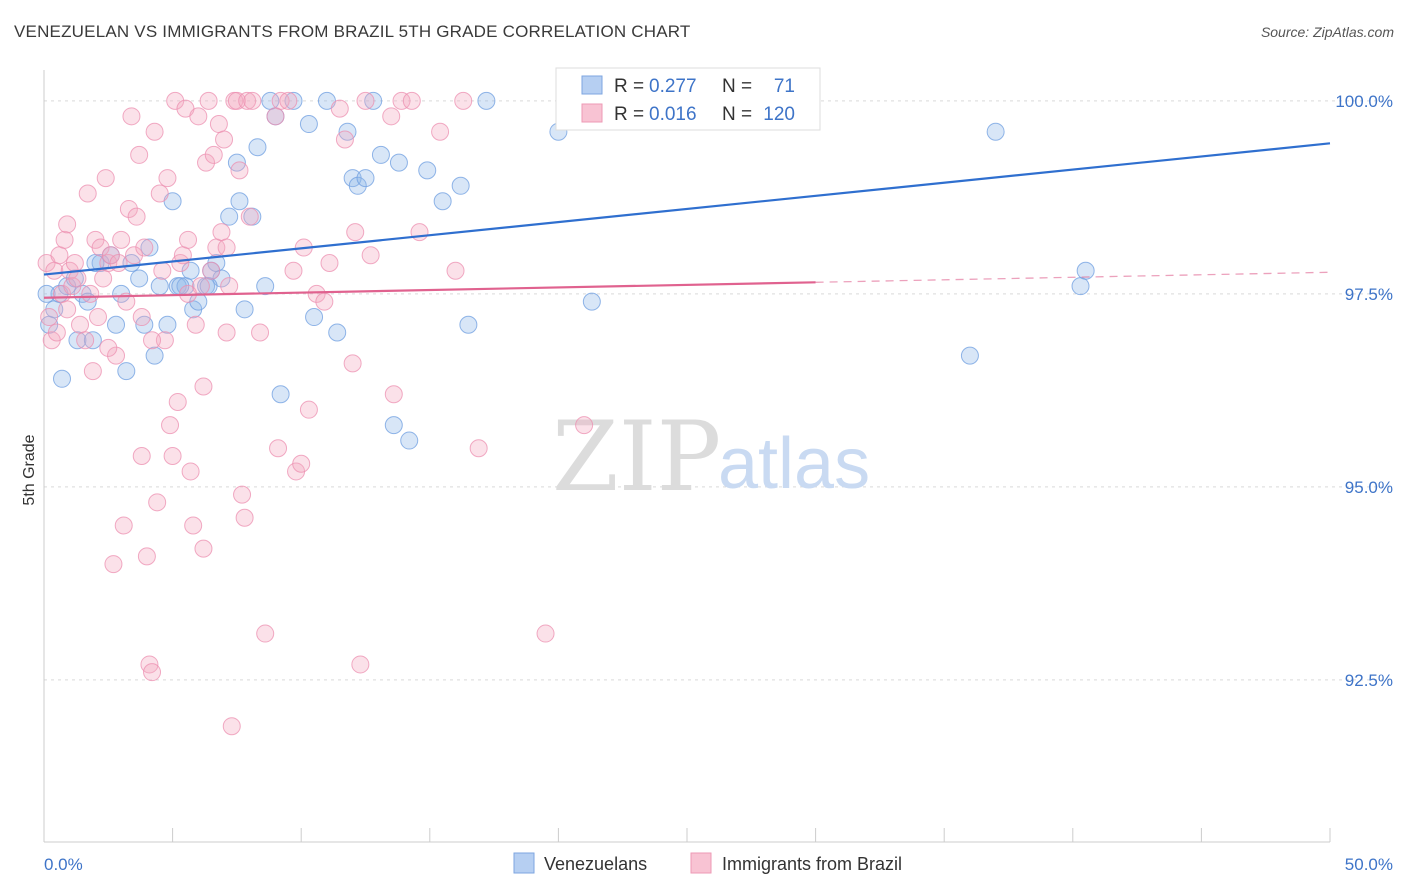  I want to click on y-tick-label: 97.5%, so click(1369, 294).